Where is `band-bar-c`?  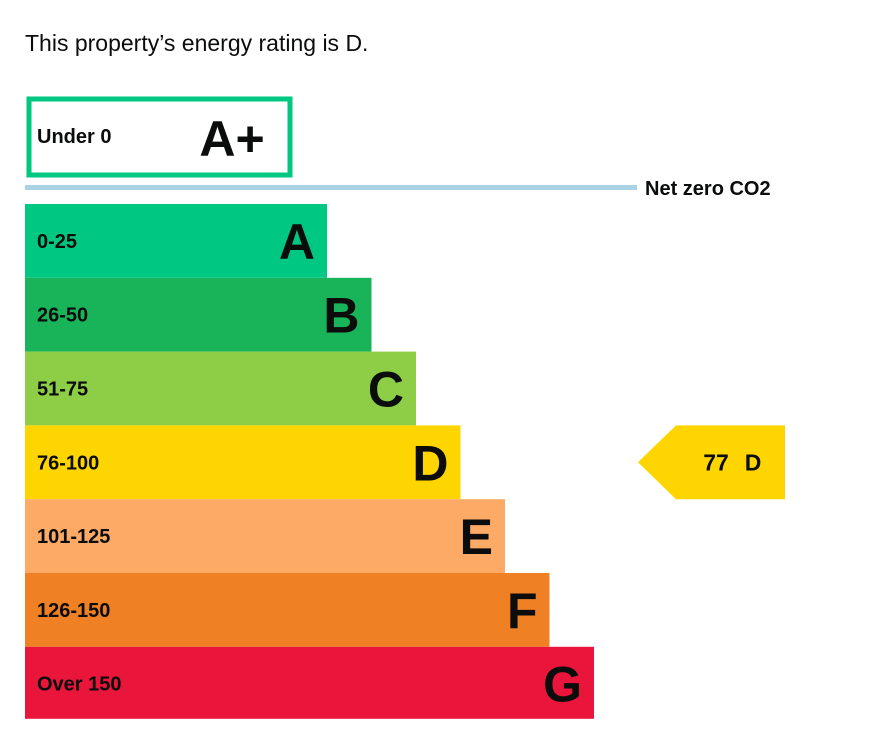
band-bar-c is located at coordinates (220, 388).